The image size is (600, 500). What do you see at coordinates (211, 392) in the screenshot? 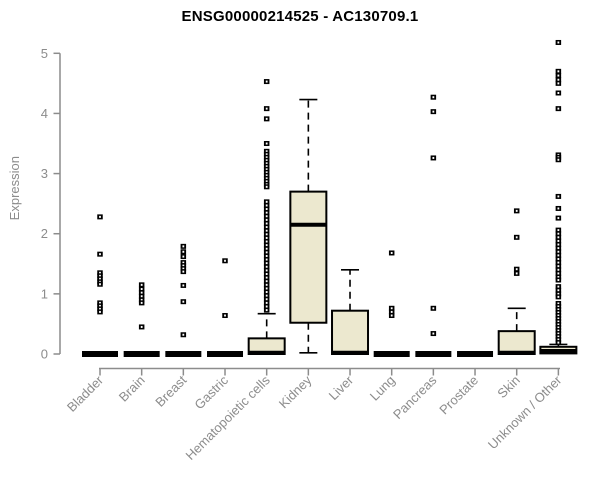
I see `x-category-label: Gastric` at bounding box center [211, 392].